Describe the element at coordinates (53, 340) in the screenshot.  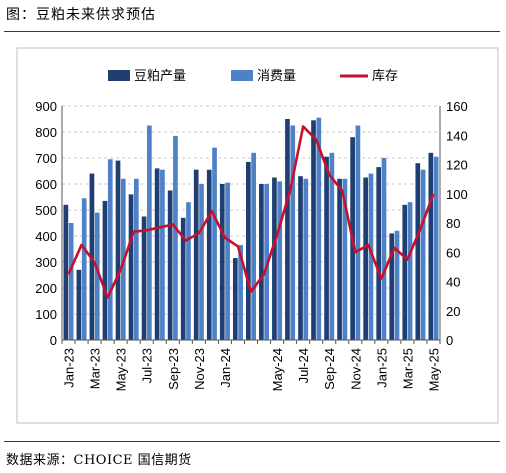
I see `y-left-tick-label: 0` at that location.